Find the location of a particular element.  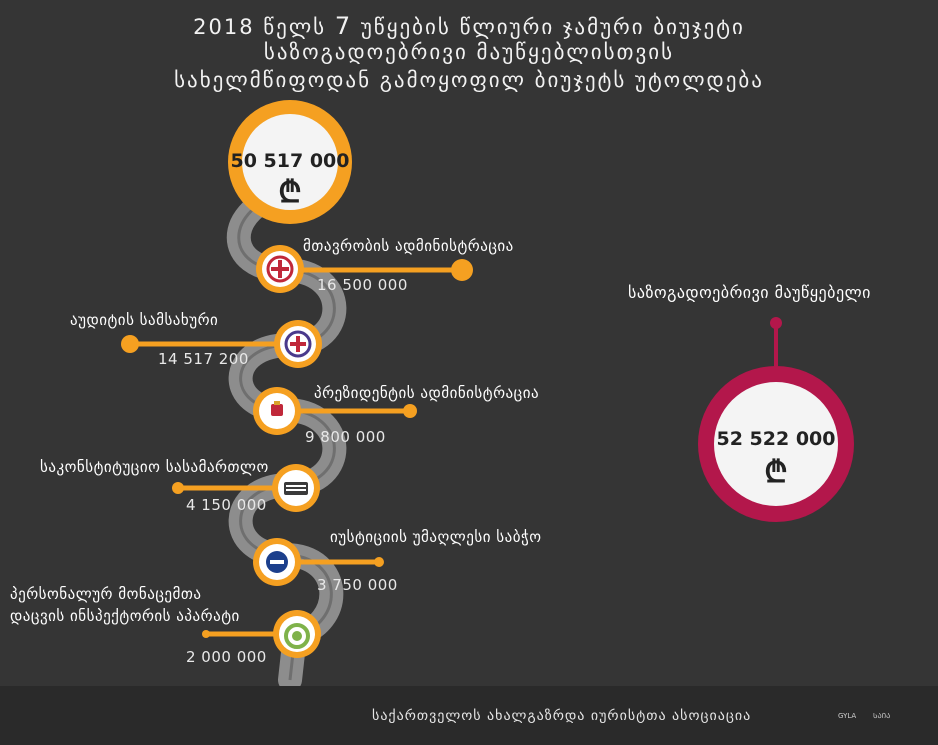

total-value: 50 517 000 is located at coordinates (290, 161).